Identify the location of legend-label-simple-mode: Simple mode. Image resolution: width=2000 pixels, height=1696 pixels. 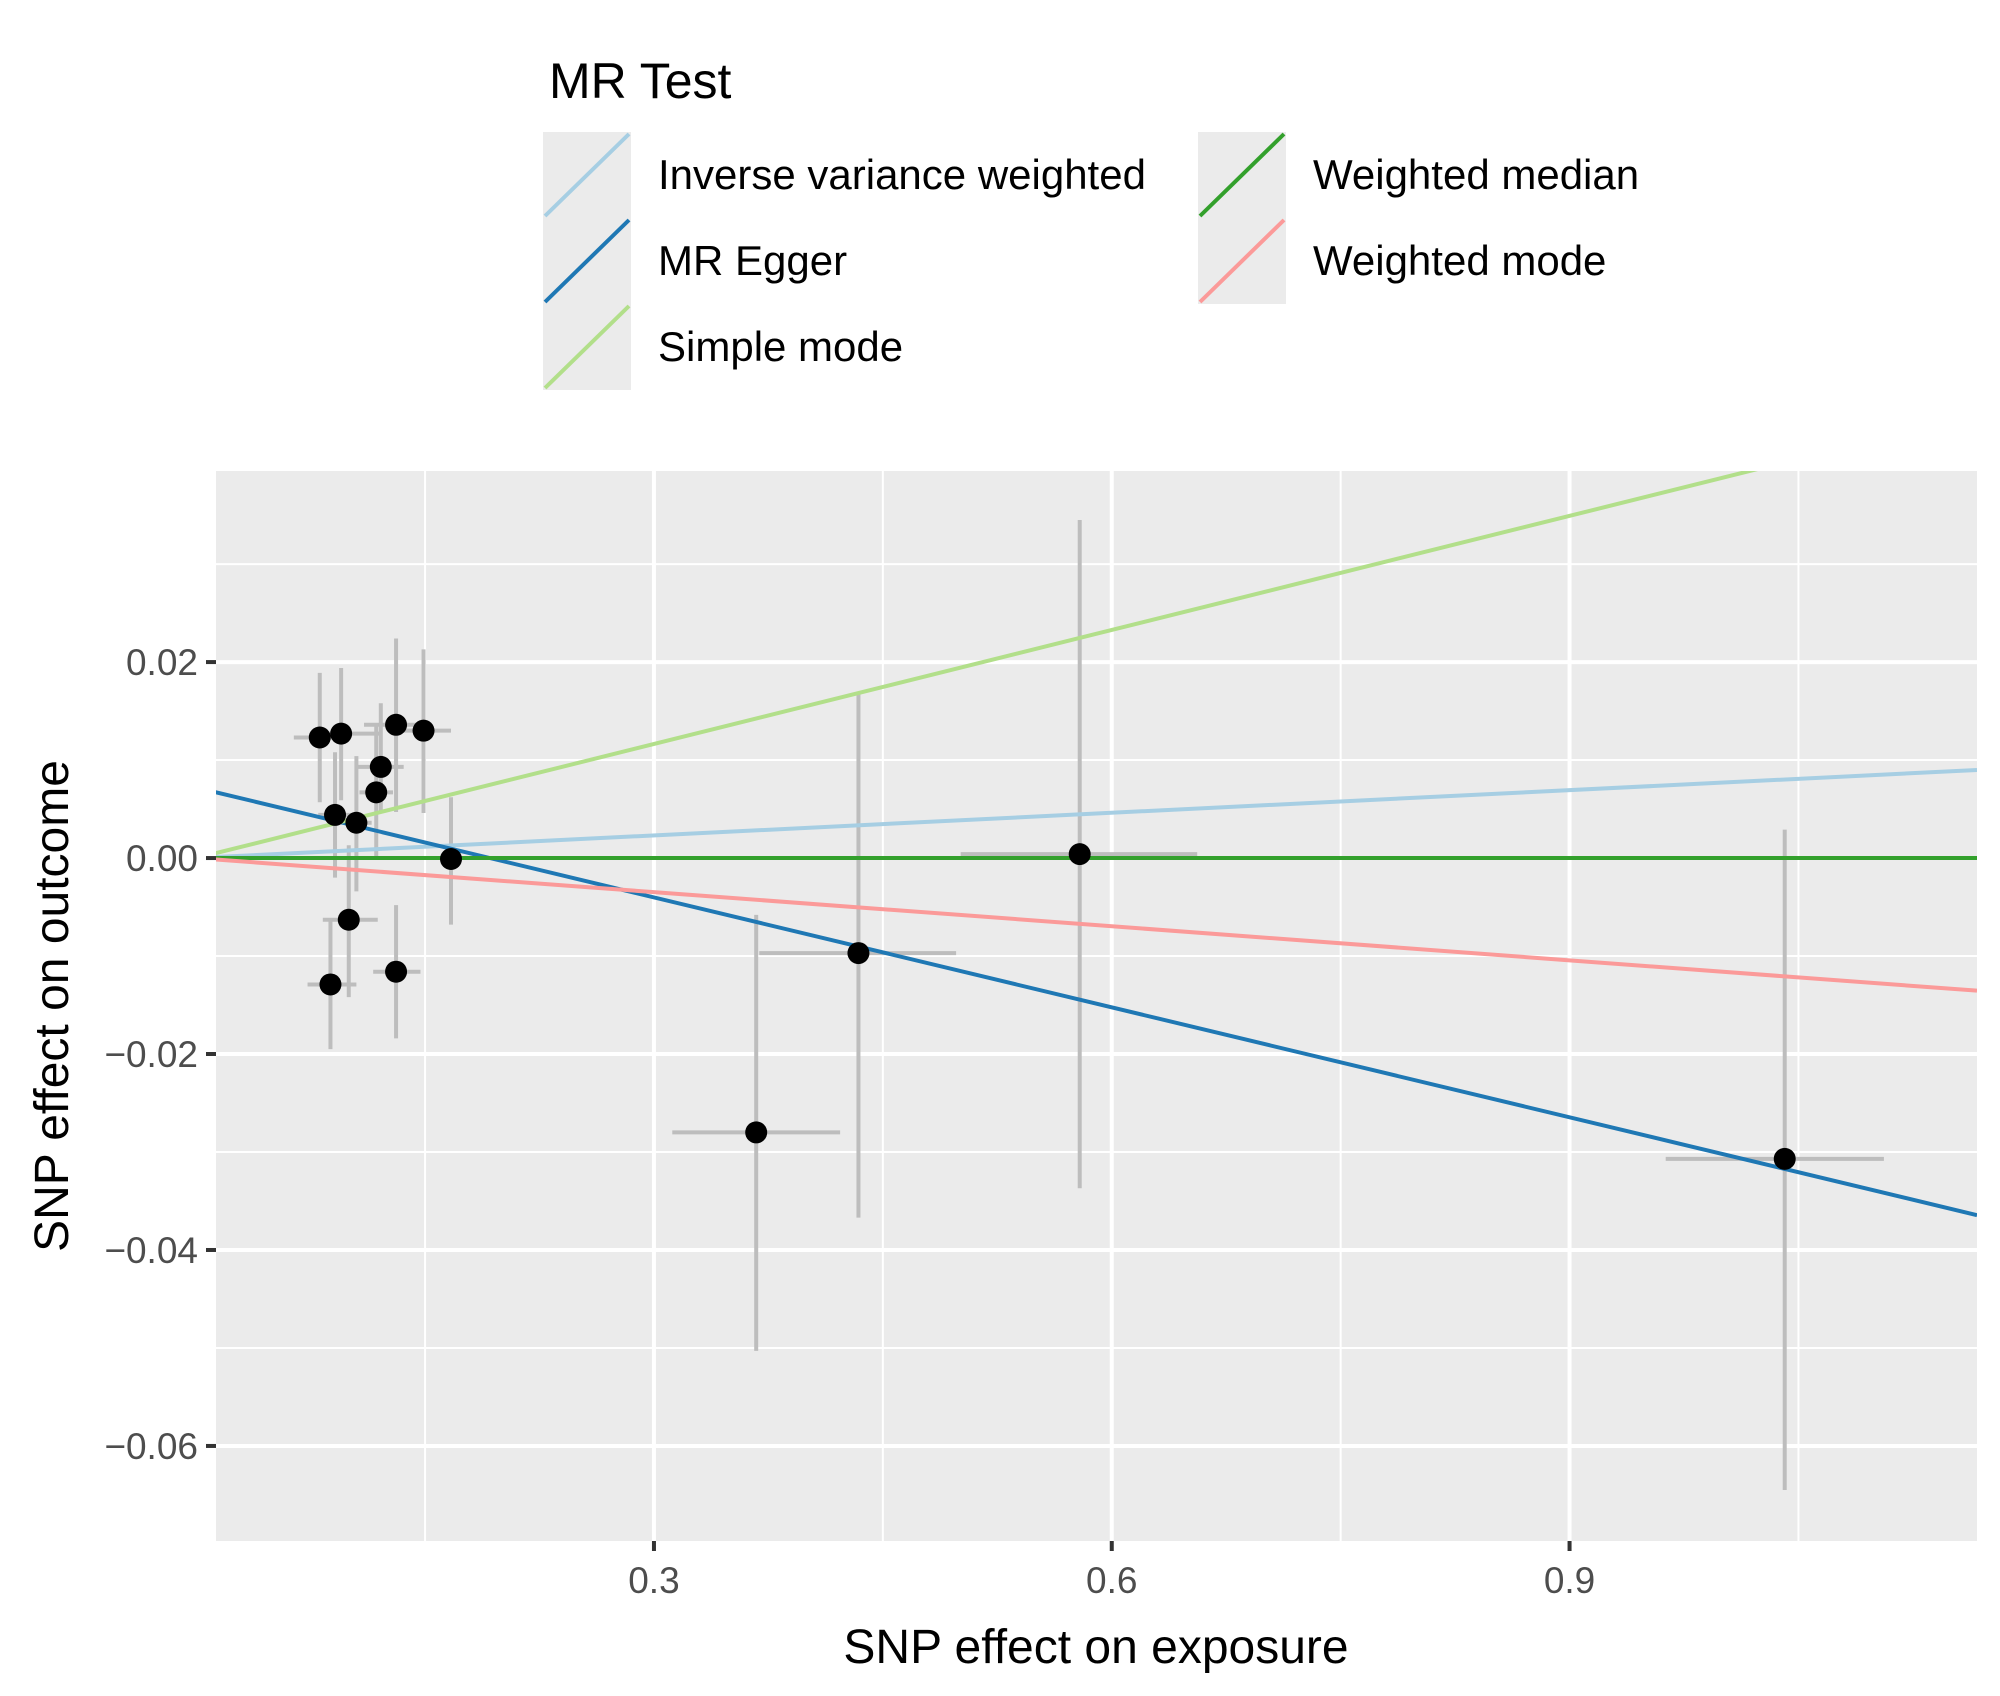
(781, 346).